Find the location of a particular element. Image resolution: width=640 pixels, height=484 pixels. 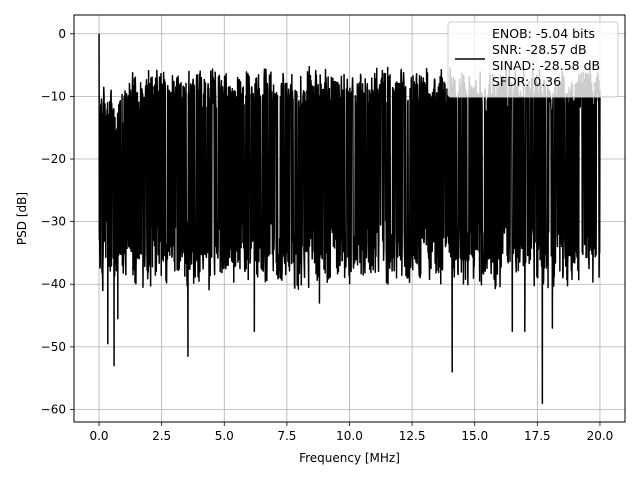

legend-entry-snr: SNR: -28.57 dB is located at coordinates (539, 49).